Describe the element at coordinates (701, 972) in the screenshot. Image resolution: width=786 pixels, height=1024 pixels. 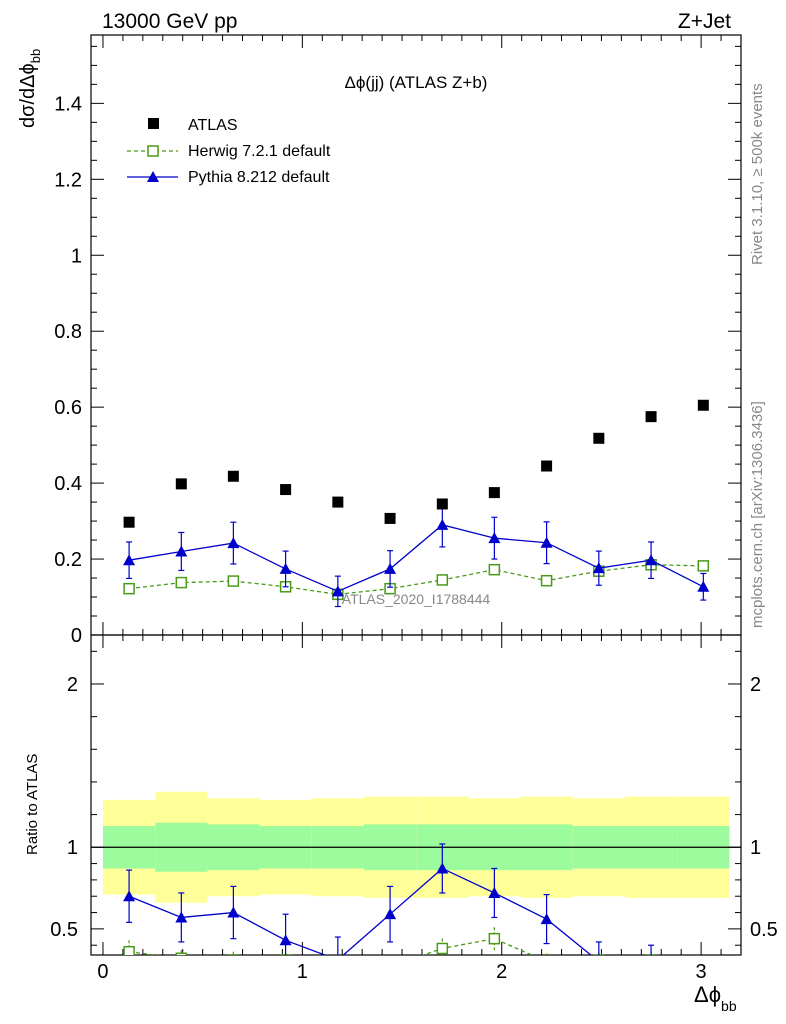
I see `x-tick-label-3: 3` at that location.